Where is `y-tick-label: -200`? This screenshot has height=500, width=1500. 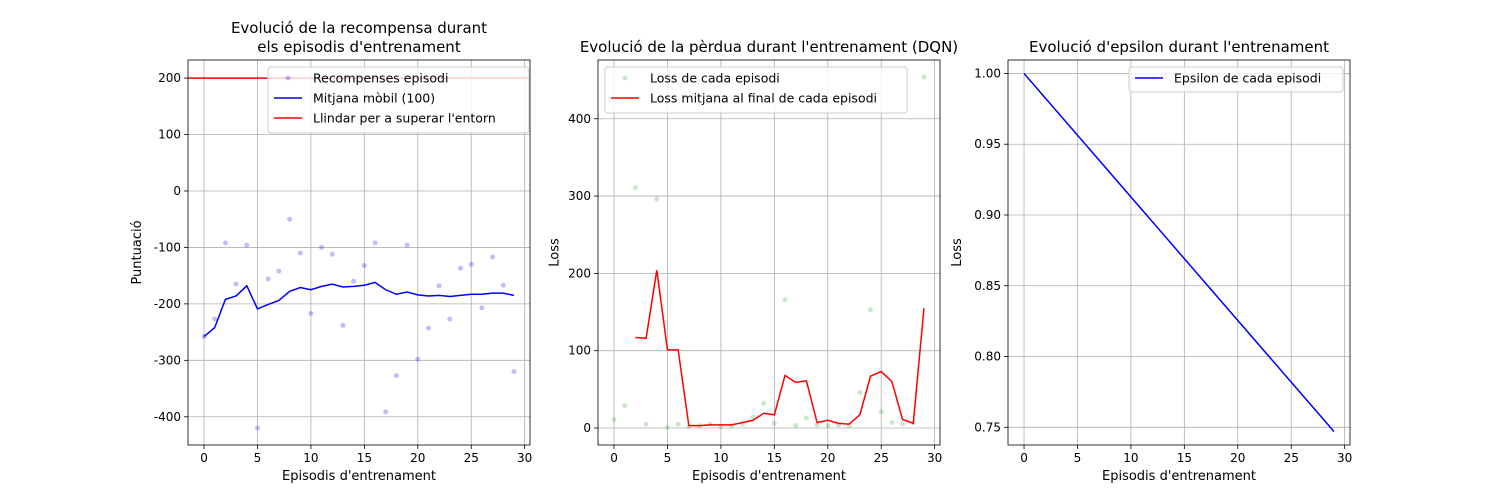 y-tick-label: -200 is located at coordinates (167, 304).